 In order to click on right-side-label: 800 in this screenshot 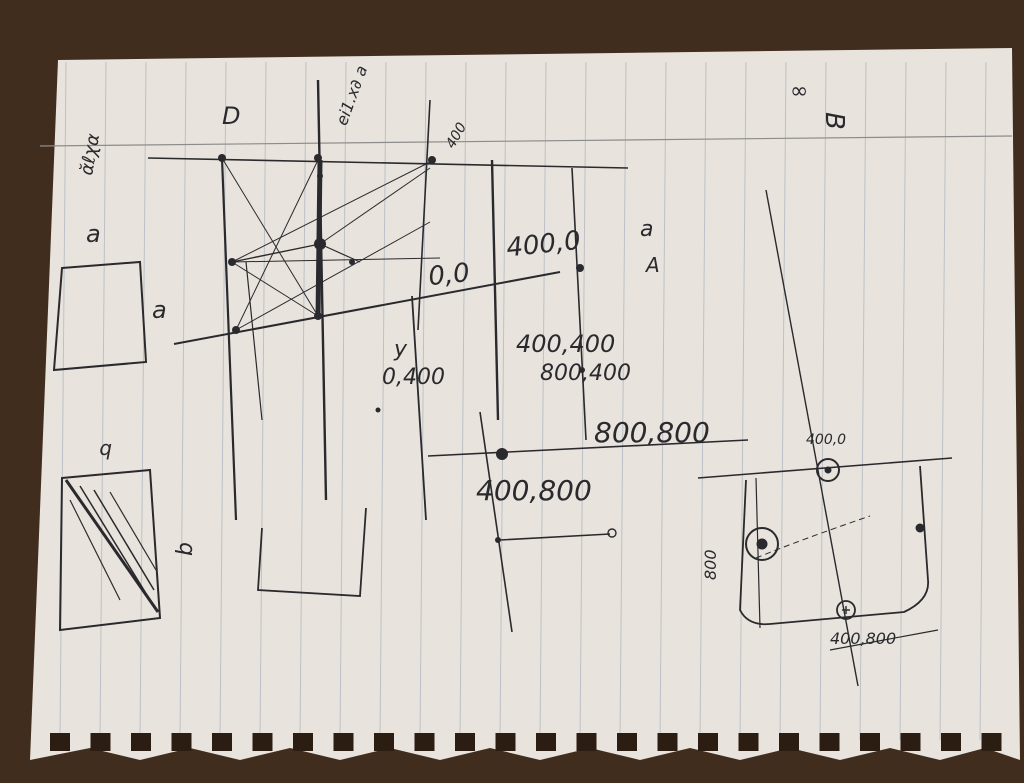, I will do `click(710, 564)`.